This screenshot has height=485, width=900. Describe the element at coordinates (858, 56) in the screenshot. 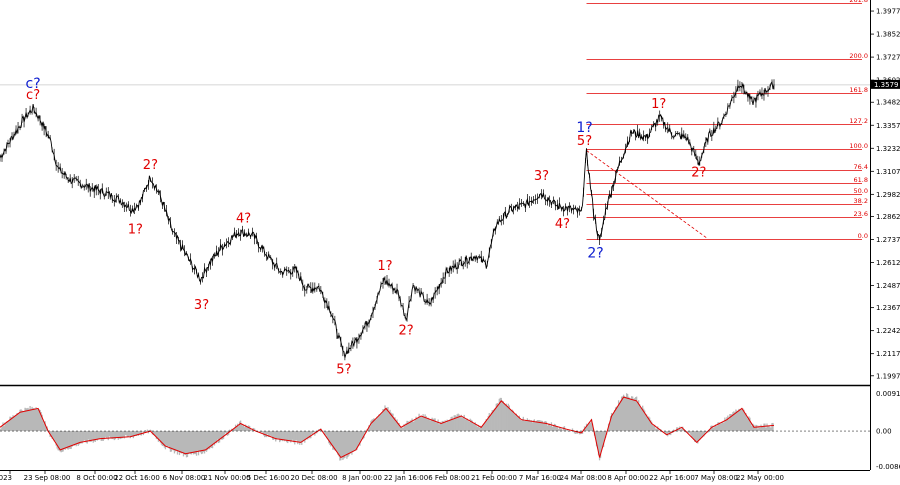

I see `fib-level-label: 200.0` at that location.